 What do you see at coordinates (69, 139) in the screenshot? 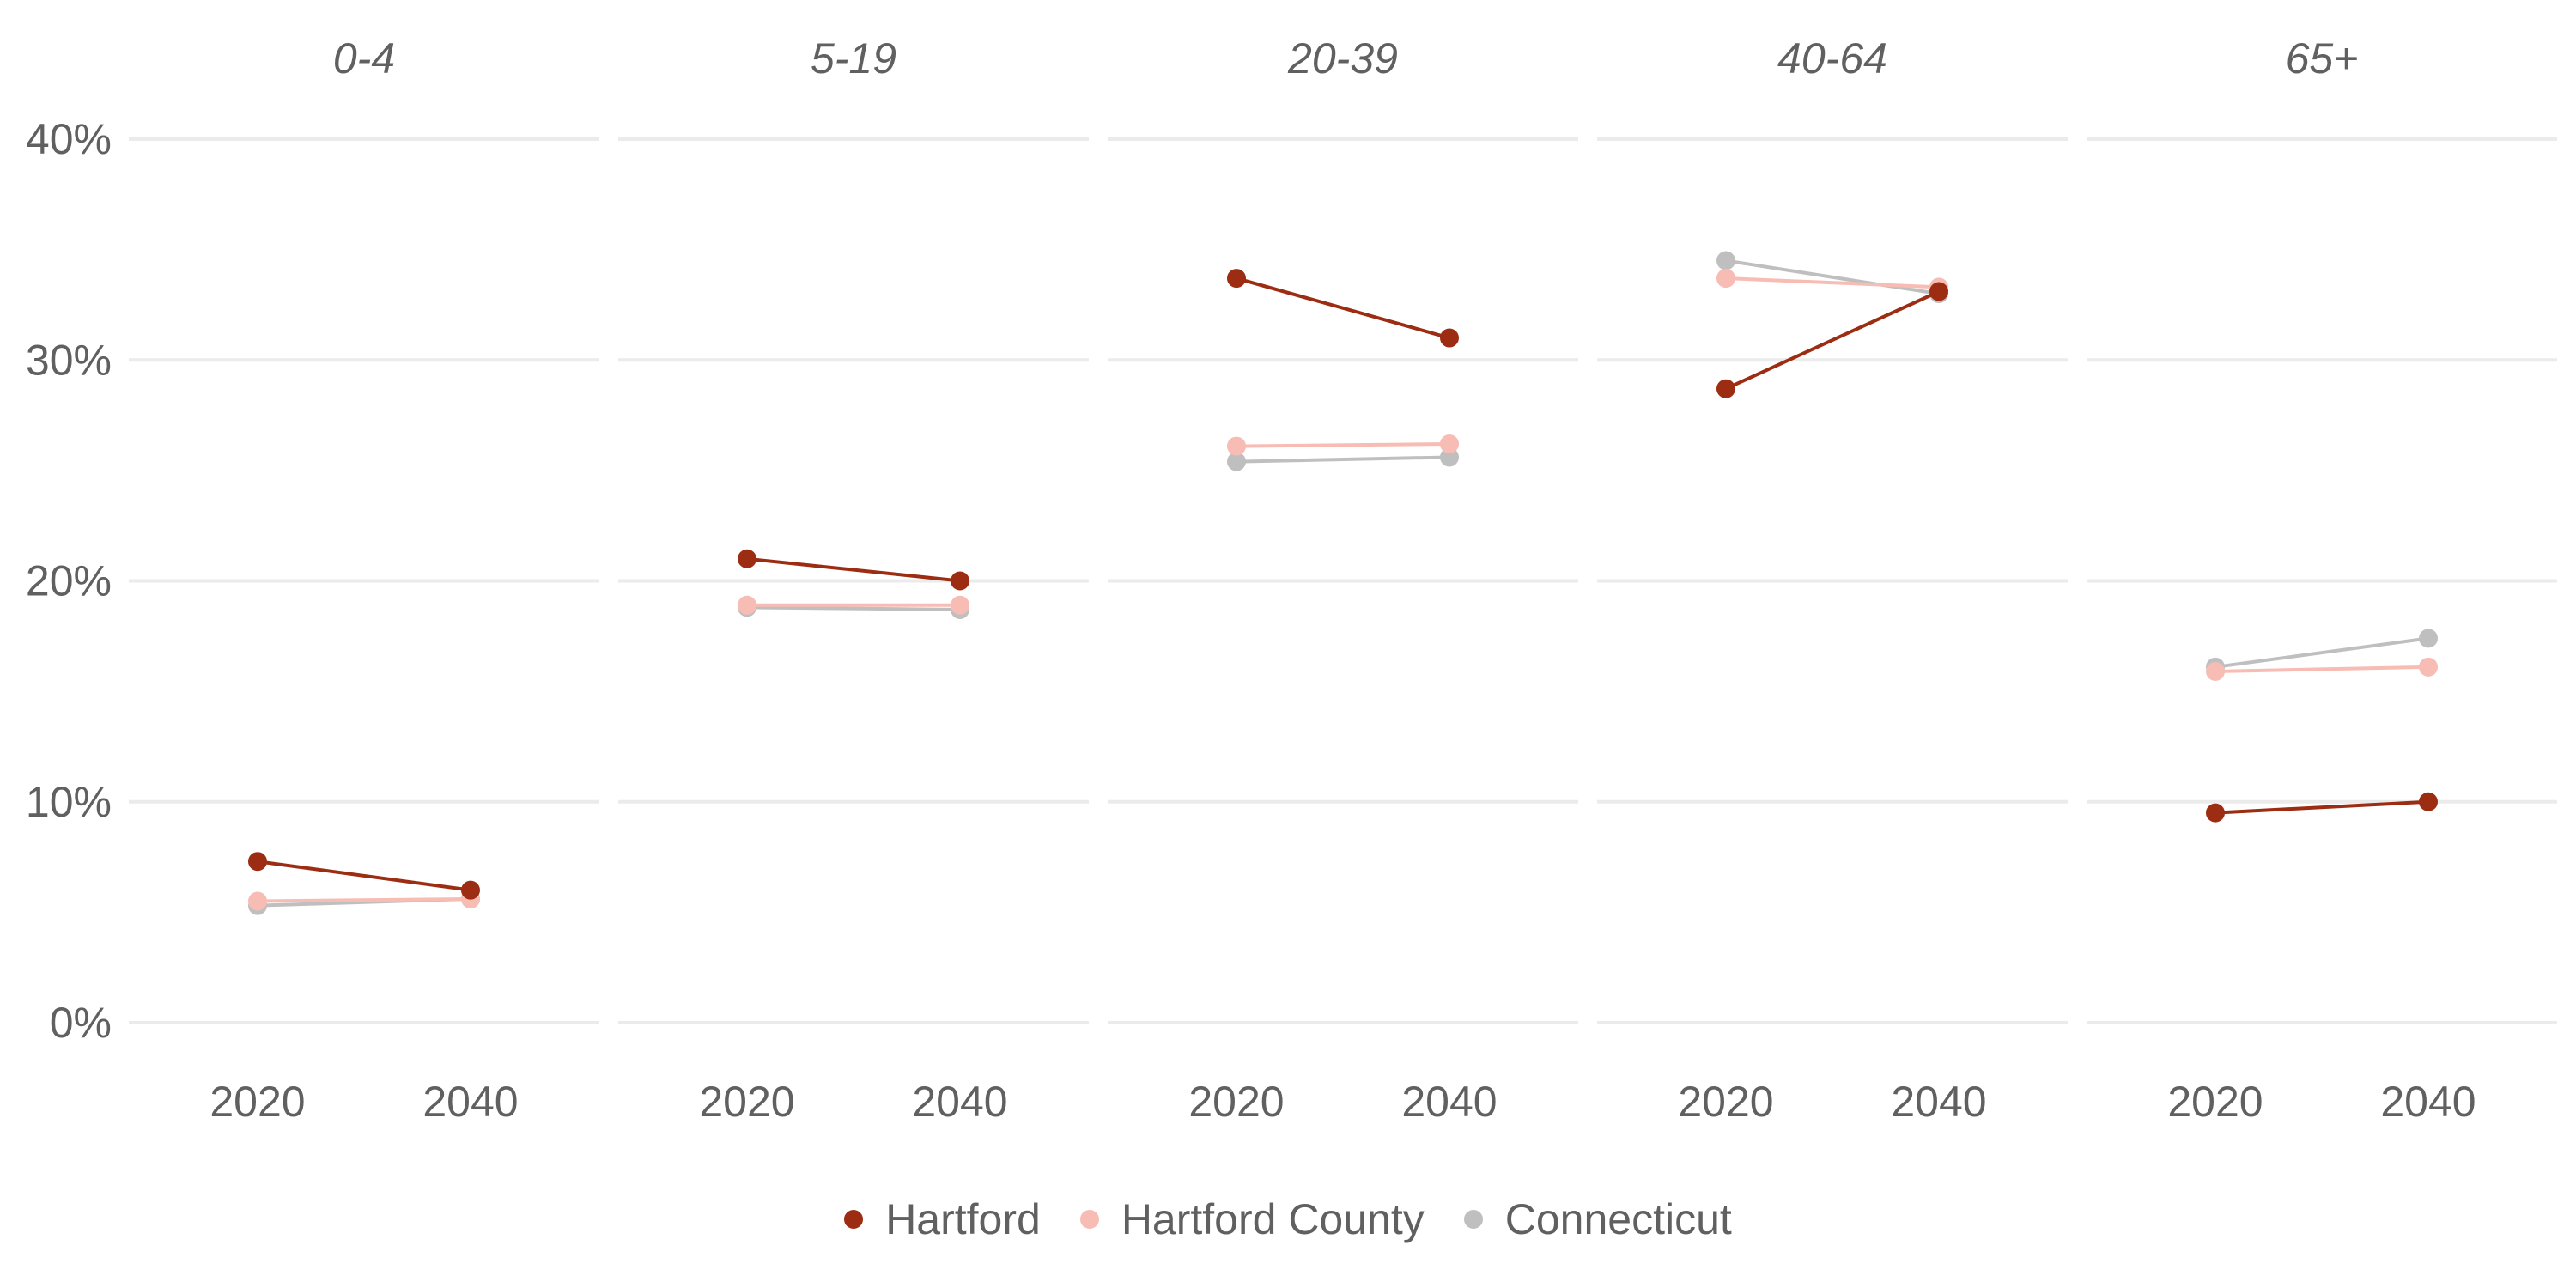
I see `y-tick-label: 40%` at bounding box center [69, 139].